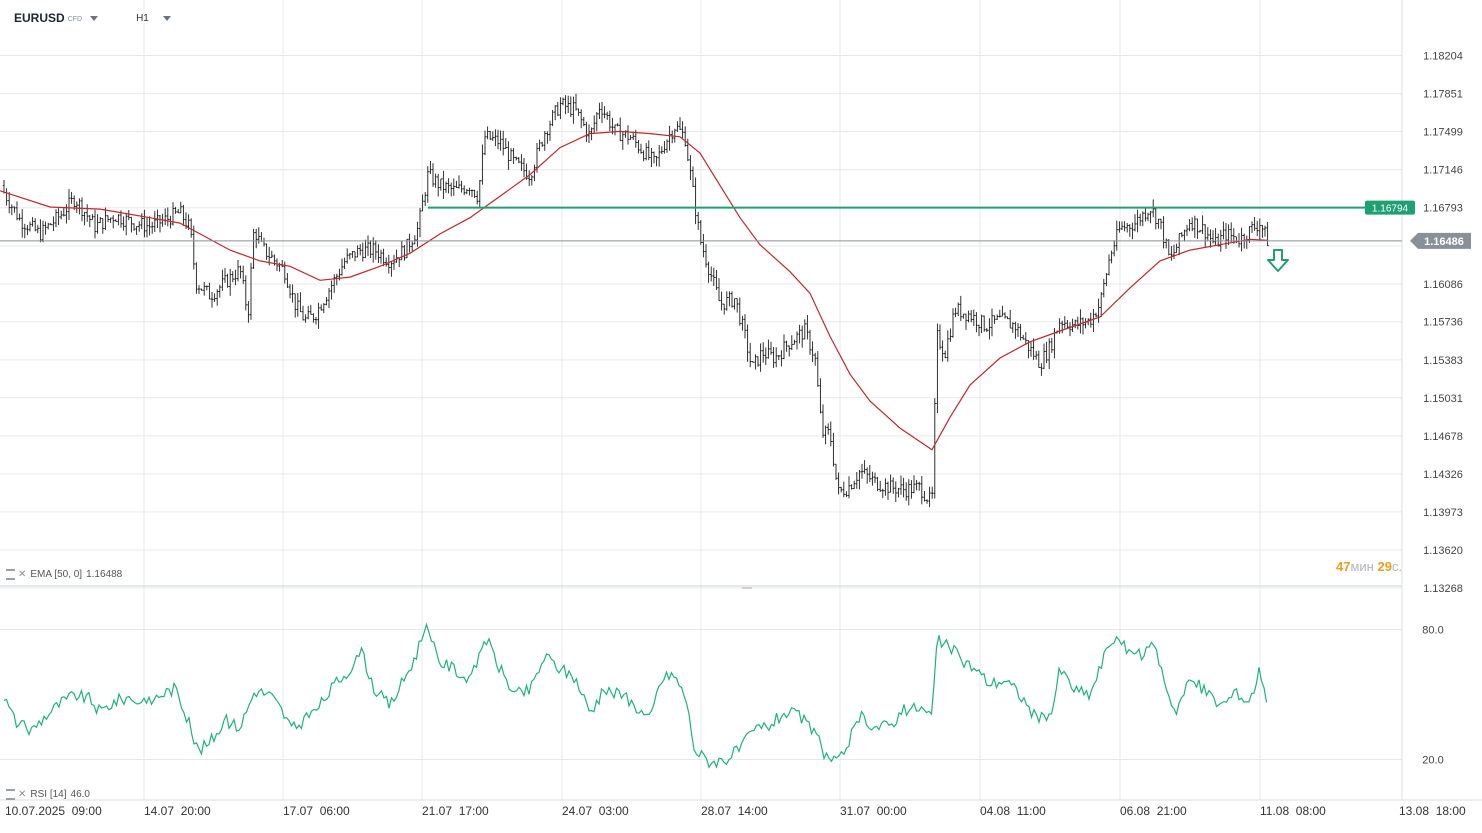 This screenshot has height=833, width=1482. I want to click on horizontal-level-tag: 1.16794, so click(1390, 207).